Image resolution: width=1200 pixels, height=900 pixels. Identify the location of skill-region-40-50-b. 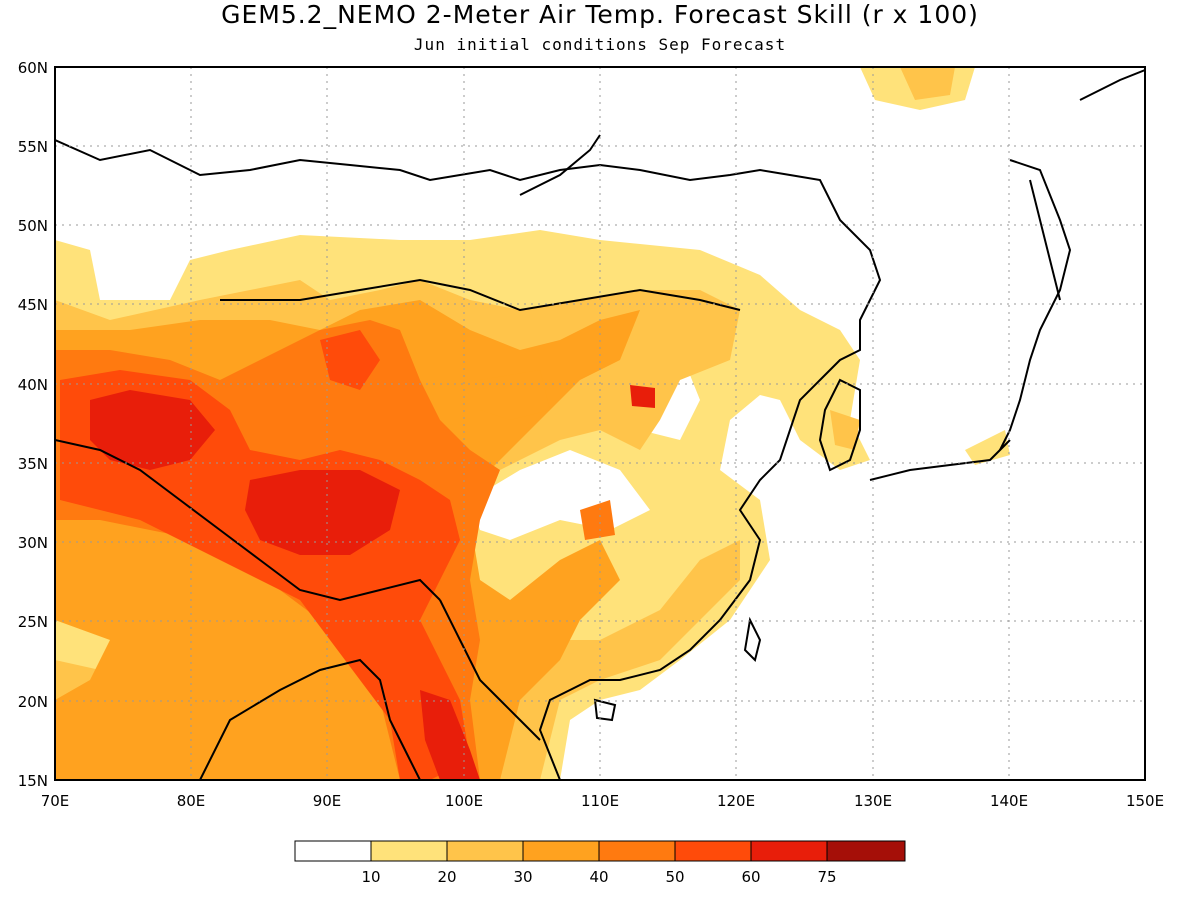
(597, 520).